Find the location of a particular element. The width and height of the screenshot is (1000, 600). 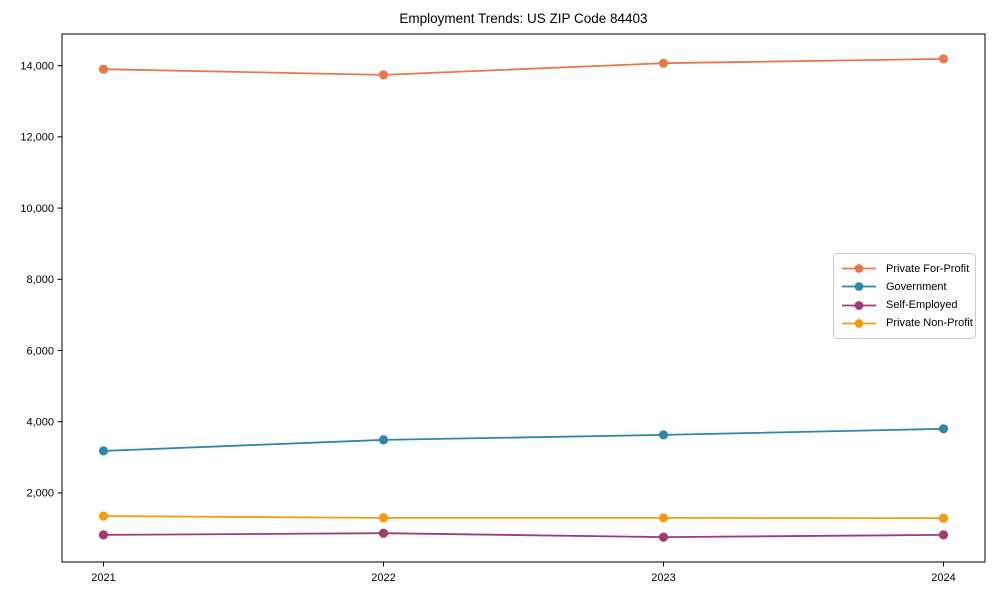

legend-item-government: Government is located at coordinates (905, 286).